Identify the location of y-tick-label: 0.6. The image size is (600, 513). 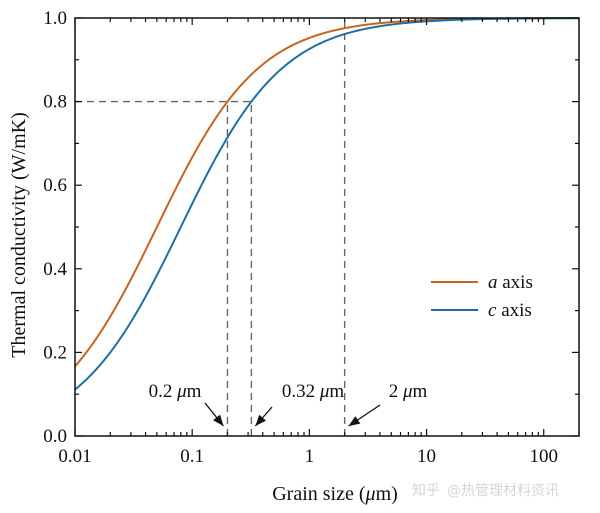
(55, 185).